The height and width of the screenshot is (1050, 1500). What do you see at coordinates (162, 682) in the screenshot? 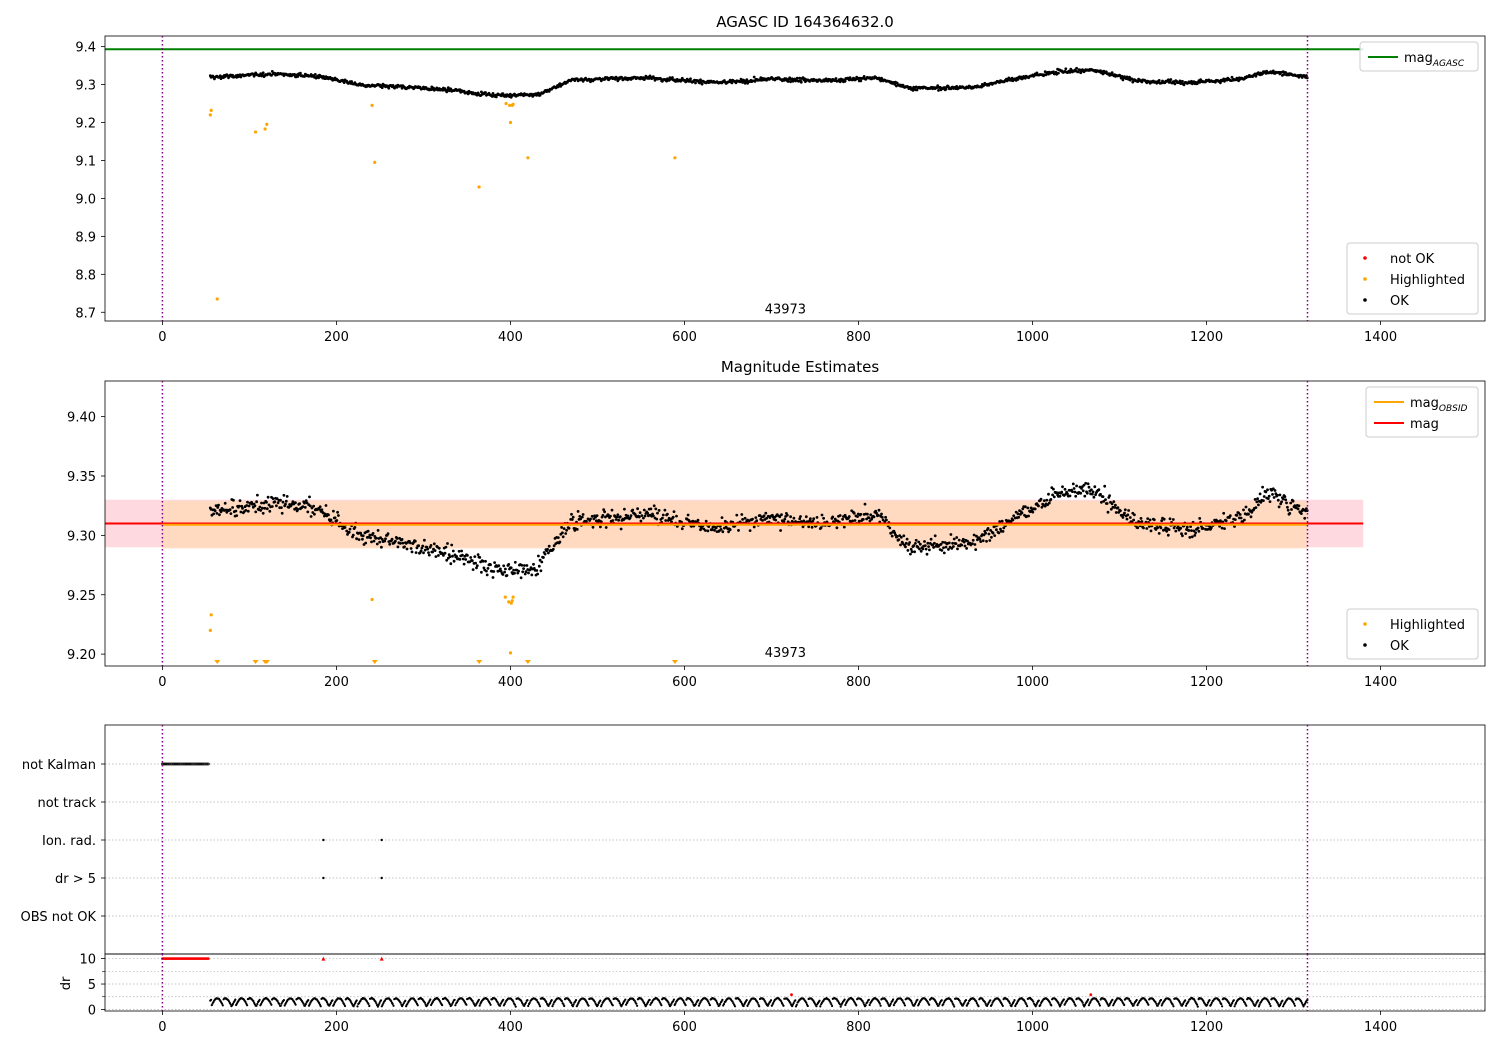
I see `x-tick-label: 0` at bounding box center [162, 682].